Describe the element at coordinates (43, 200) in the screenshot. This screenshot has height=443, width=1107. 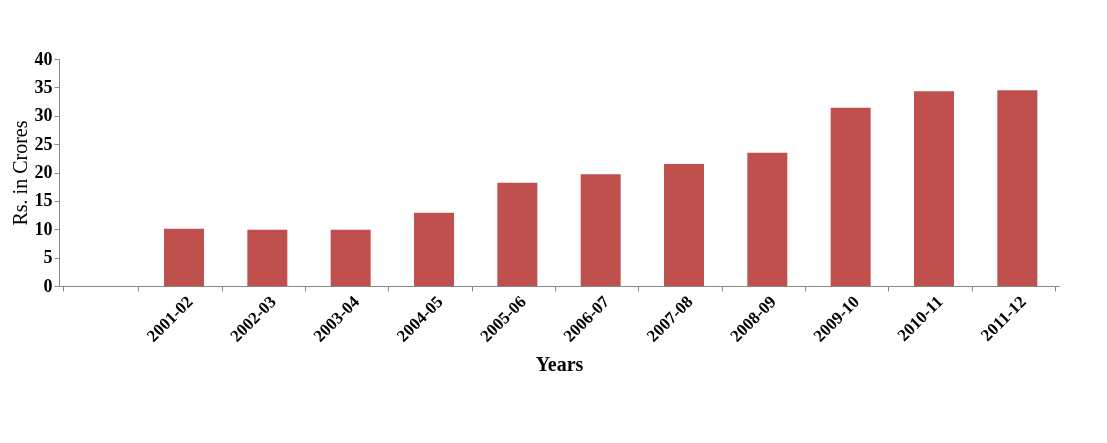
I see `y-tick-label: 15` at that location.